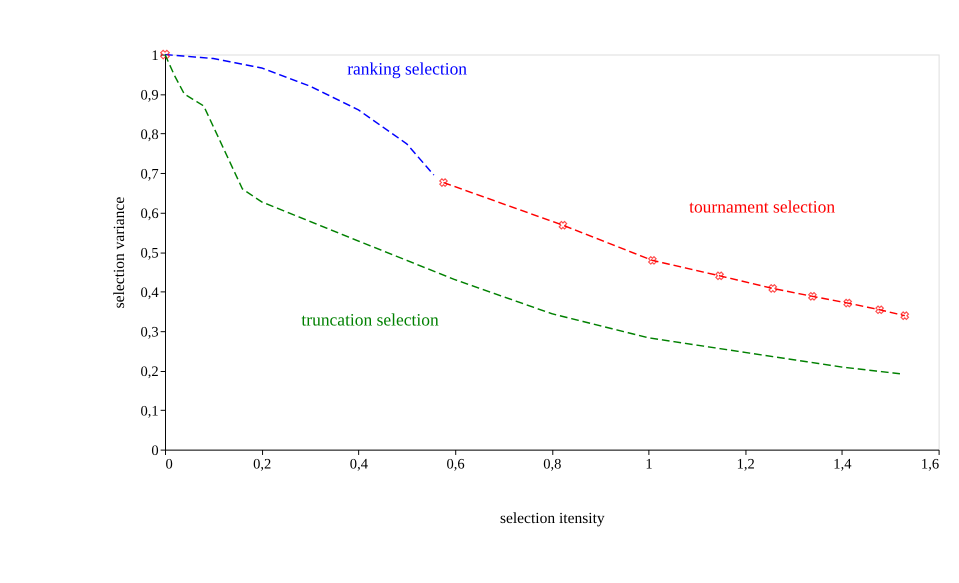 The width and height of the screenshot is (959, 583). Describe the element at coordinates (930, 464) in the screenshot. I see `x-tick-label: 1,6` at that location.